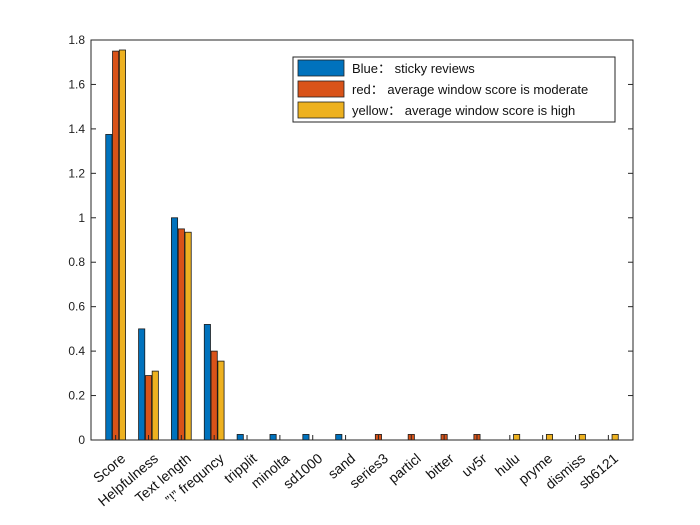  Describe the element at coordinates (148, 408) in the screenshot. I see `bar-s1-c1` at that location.